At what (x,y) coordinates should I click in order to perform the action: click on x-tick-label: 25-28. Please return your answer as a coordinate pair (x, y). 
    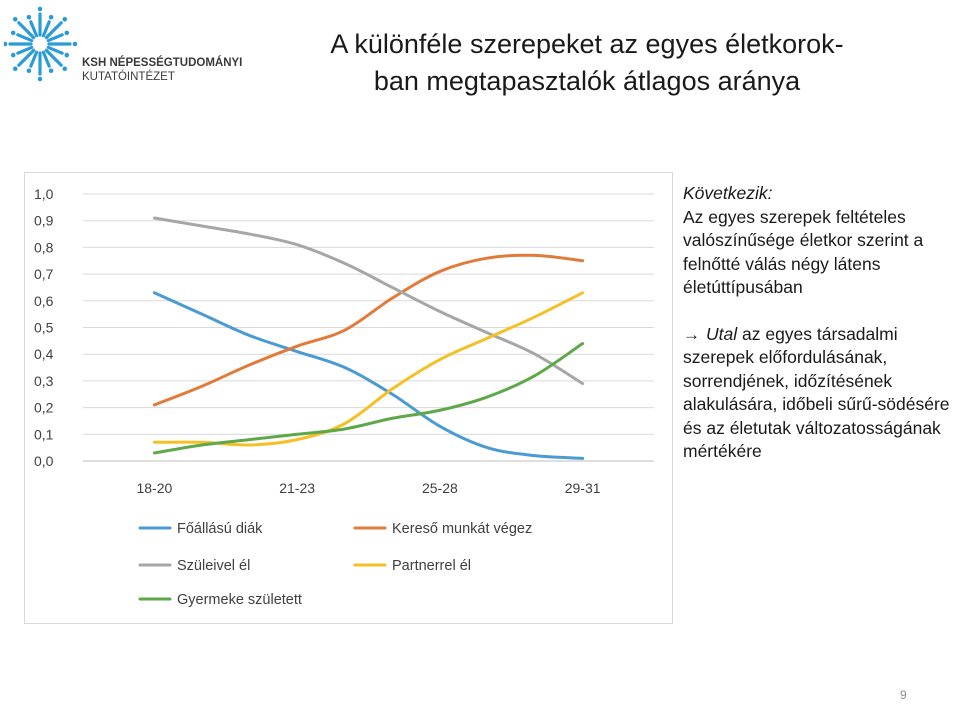
    Looking at the image, I should click on (440, 488).